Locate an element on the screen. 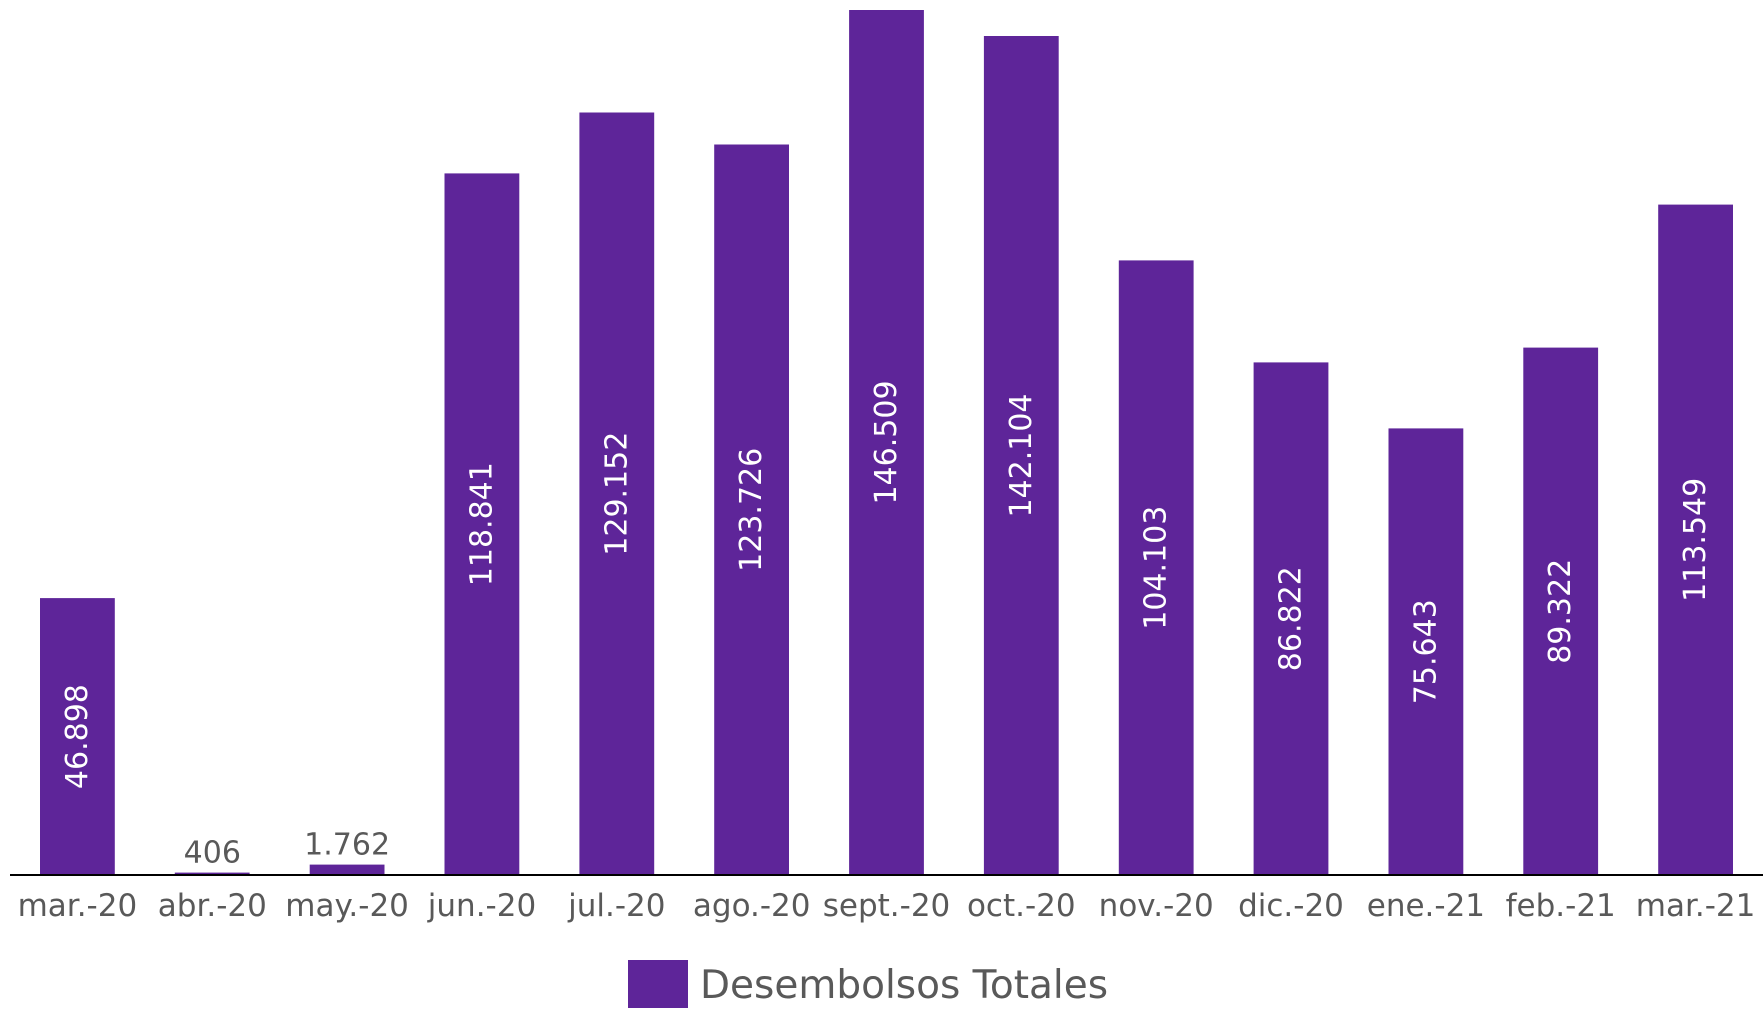 This screenshot has height=1011, width=1763. x-tick-label-ago.-20: ago.-20 is located at coordinates (752, 906).